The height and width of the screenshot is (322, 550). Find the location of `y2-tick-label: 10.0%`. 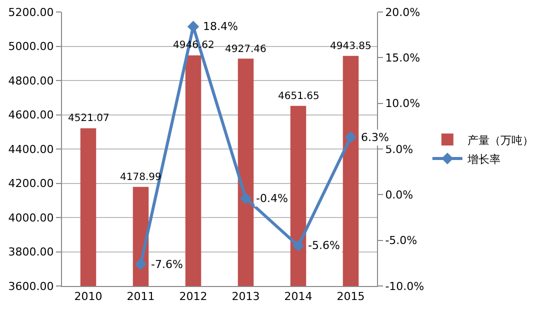

y2-tick-label: 10.0% is located at coordinates (402, 103).